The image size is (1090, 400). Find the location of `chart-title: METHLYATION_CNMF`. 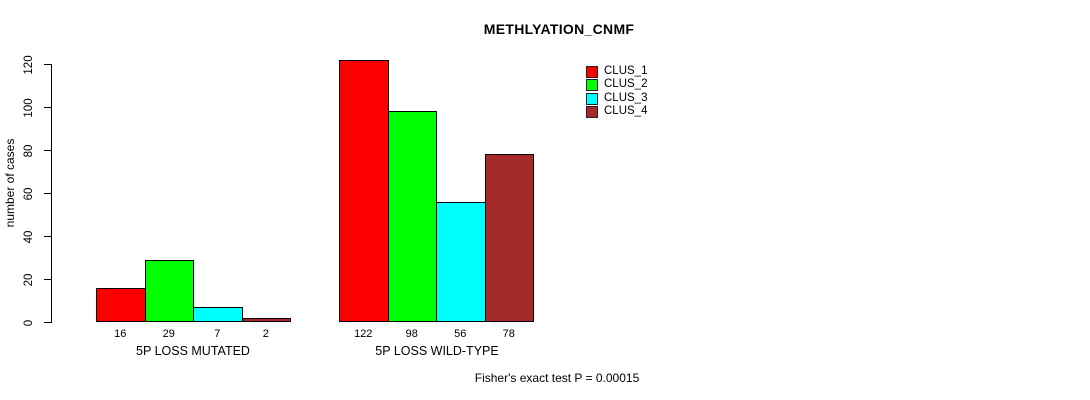

chart-title: METHLYATION_CNMF is located at coordinates (559, 29).